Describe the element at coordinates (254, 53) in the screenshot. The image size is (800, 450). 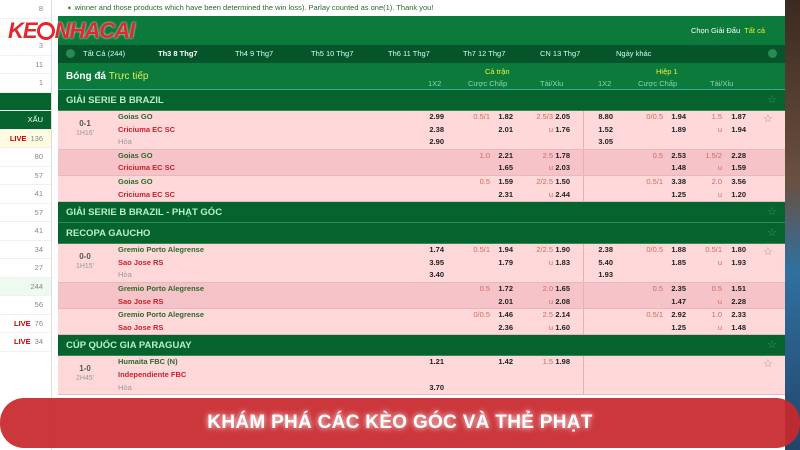
I see `date-tab: Th4 9 Thg7` at that location.